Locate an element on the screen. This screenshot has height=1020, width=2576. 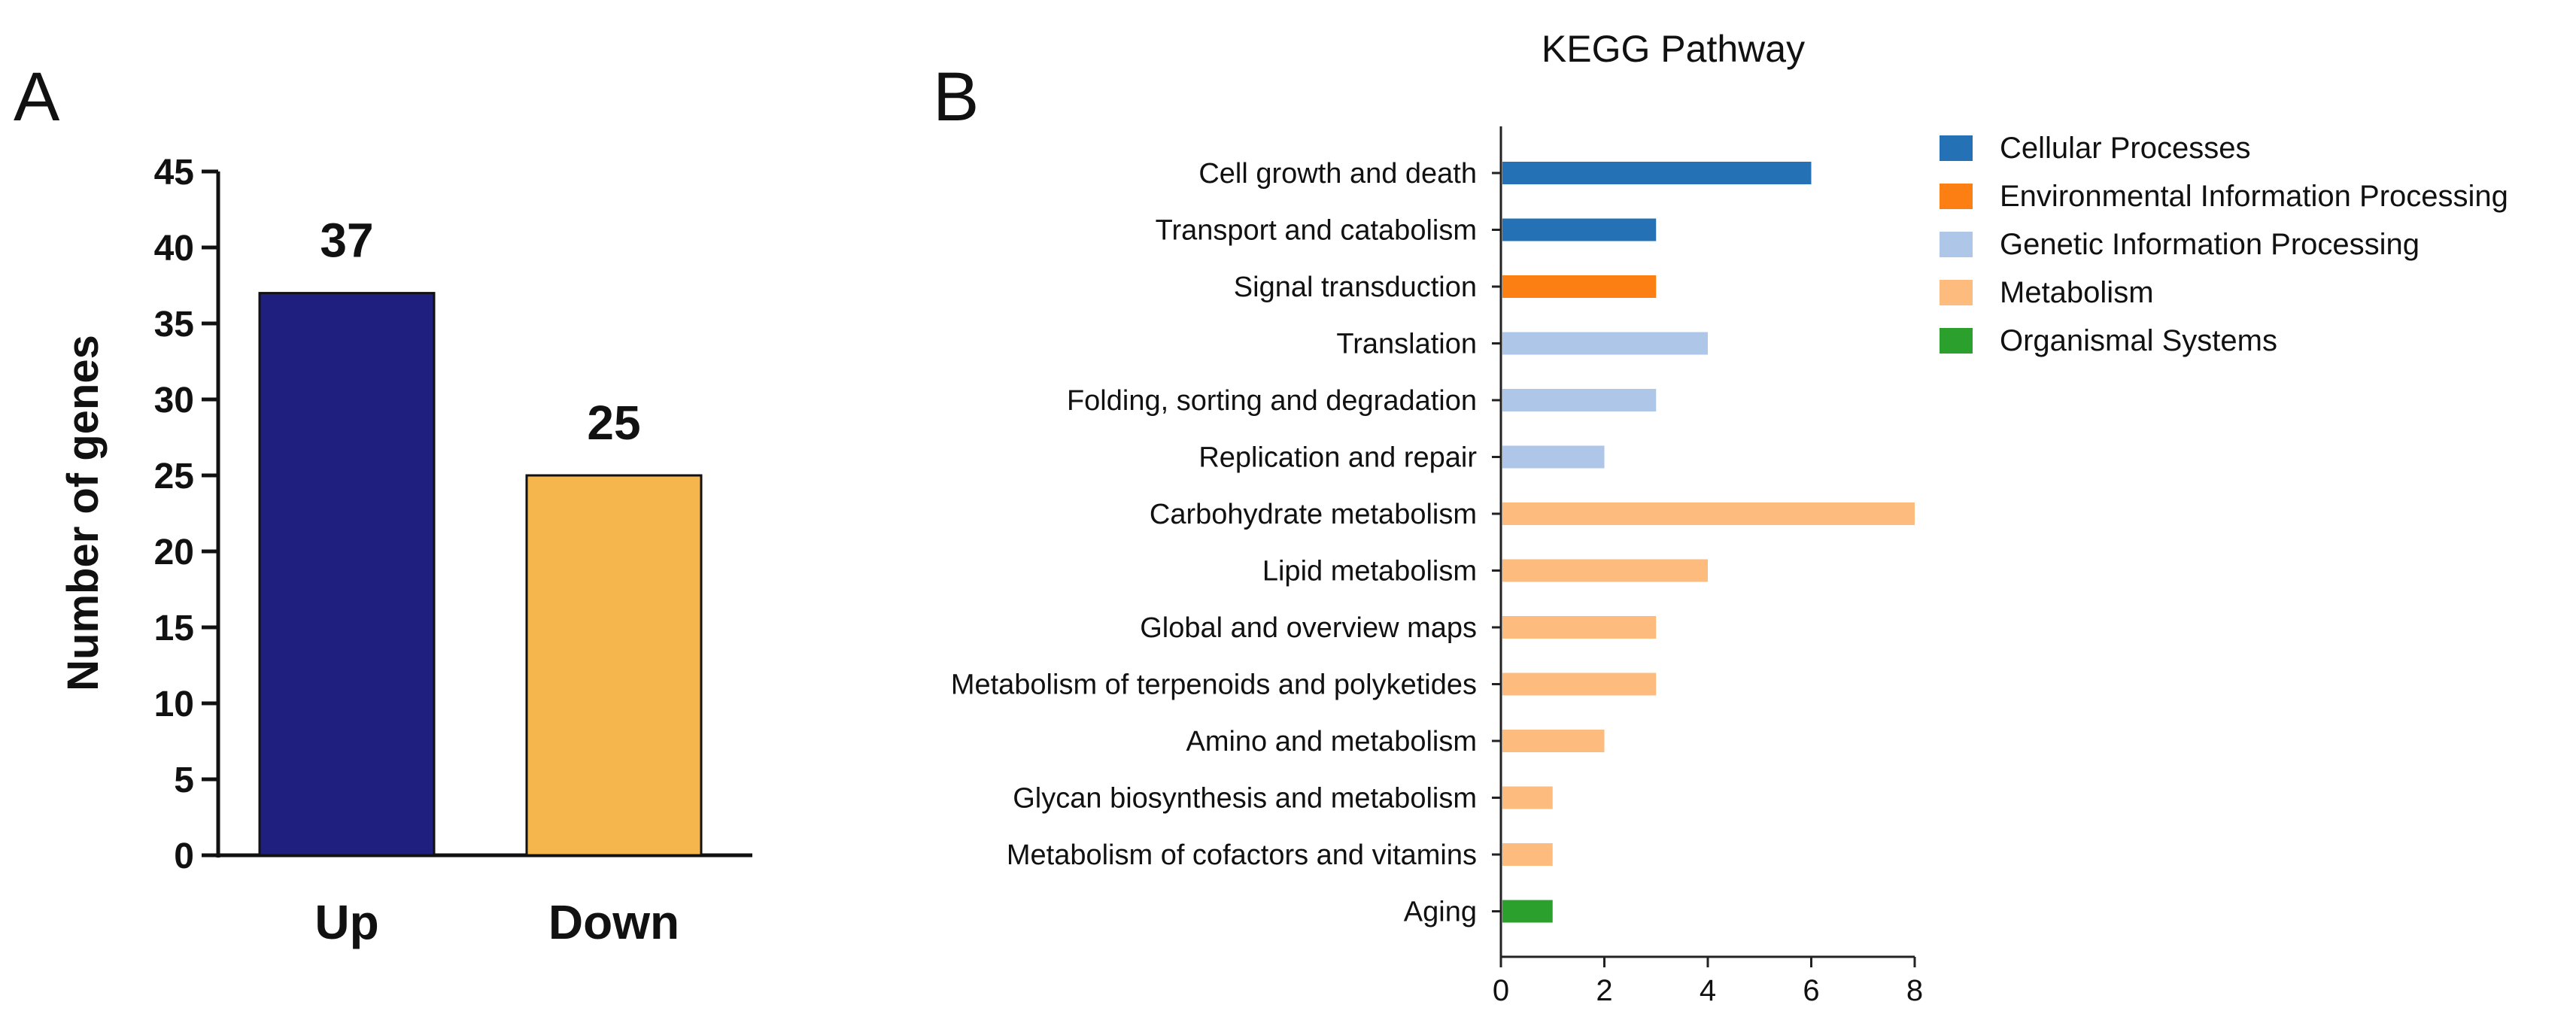
panel-b-bar-metabolism-of-terpenoids-and-polyketides is located at coordinates (1580, 684).